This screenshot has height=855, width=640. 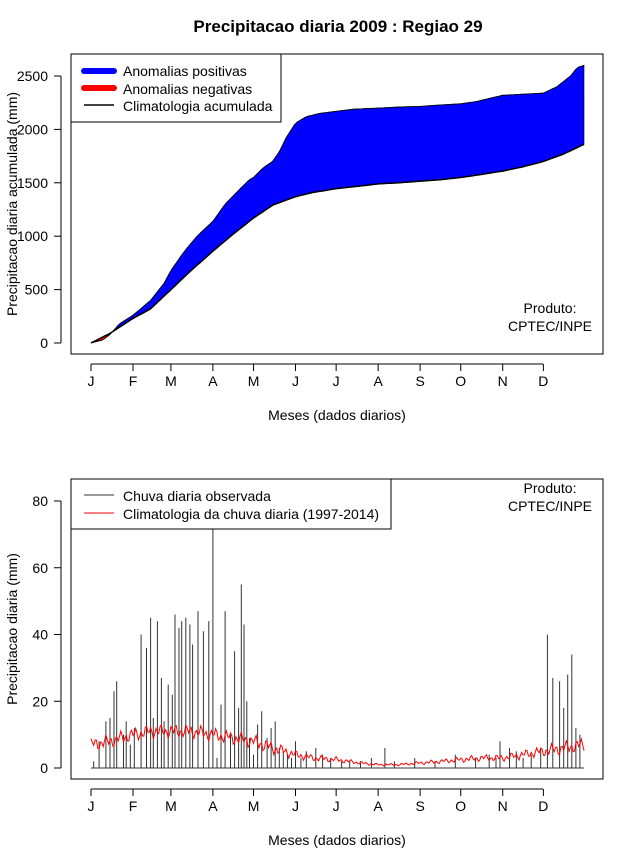 What do you see at coordinates (337, 745) in the screenshot?
I see `daily-climatology-line` at bounding box center [337, 745].